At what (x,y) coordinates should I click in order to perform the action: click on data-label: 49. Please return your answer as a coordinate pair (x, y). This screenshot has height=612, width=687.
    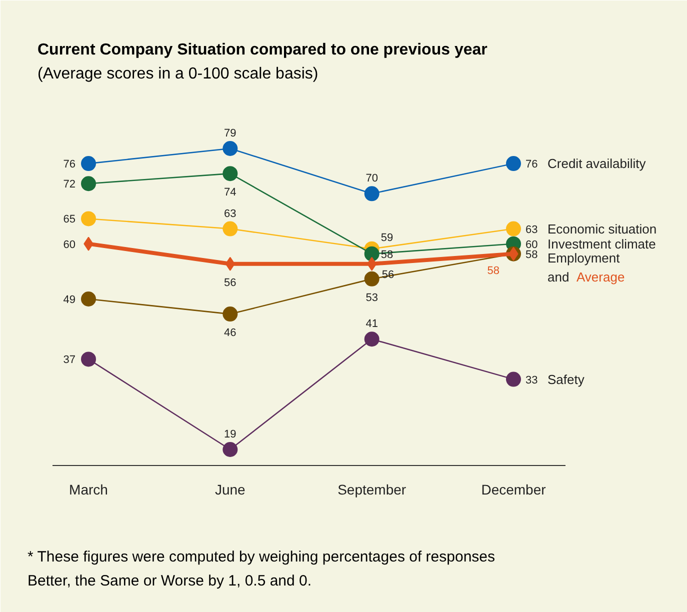
    Looking at the image, I should click on (69, 300).